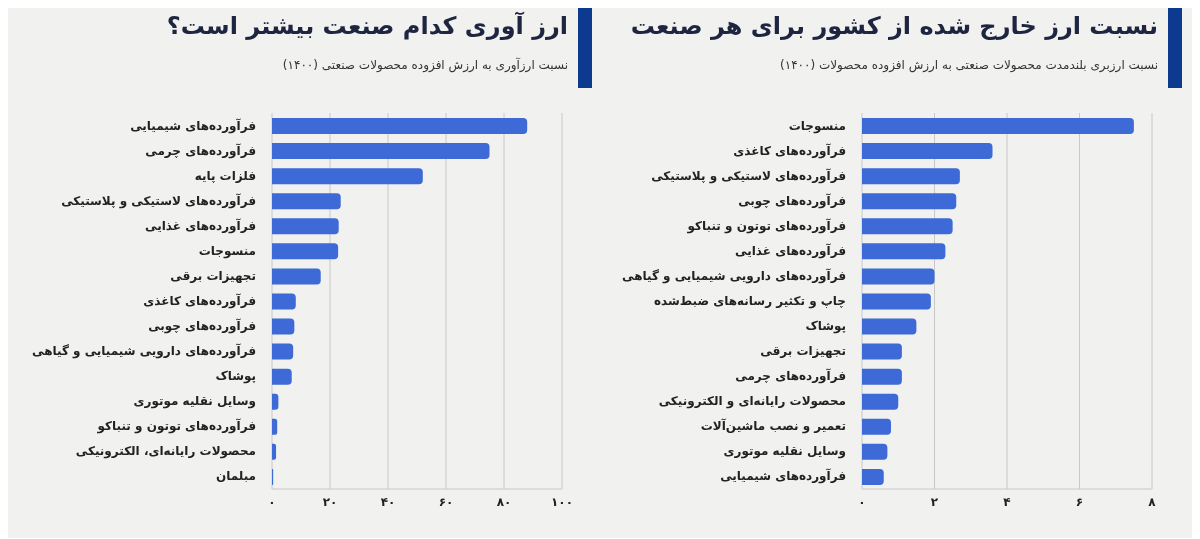 The height and width of the screenshot is (539, 1200). Describe the element at coordinates (1152, 501) in the screenshot. I see `x-tick-label: ۸` at that location.